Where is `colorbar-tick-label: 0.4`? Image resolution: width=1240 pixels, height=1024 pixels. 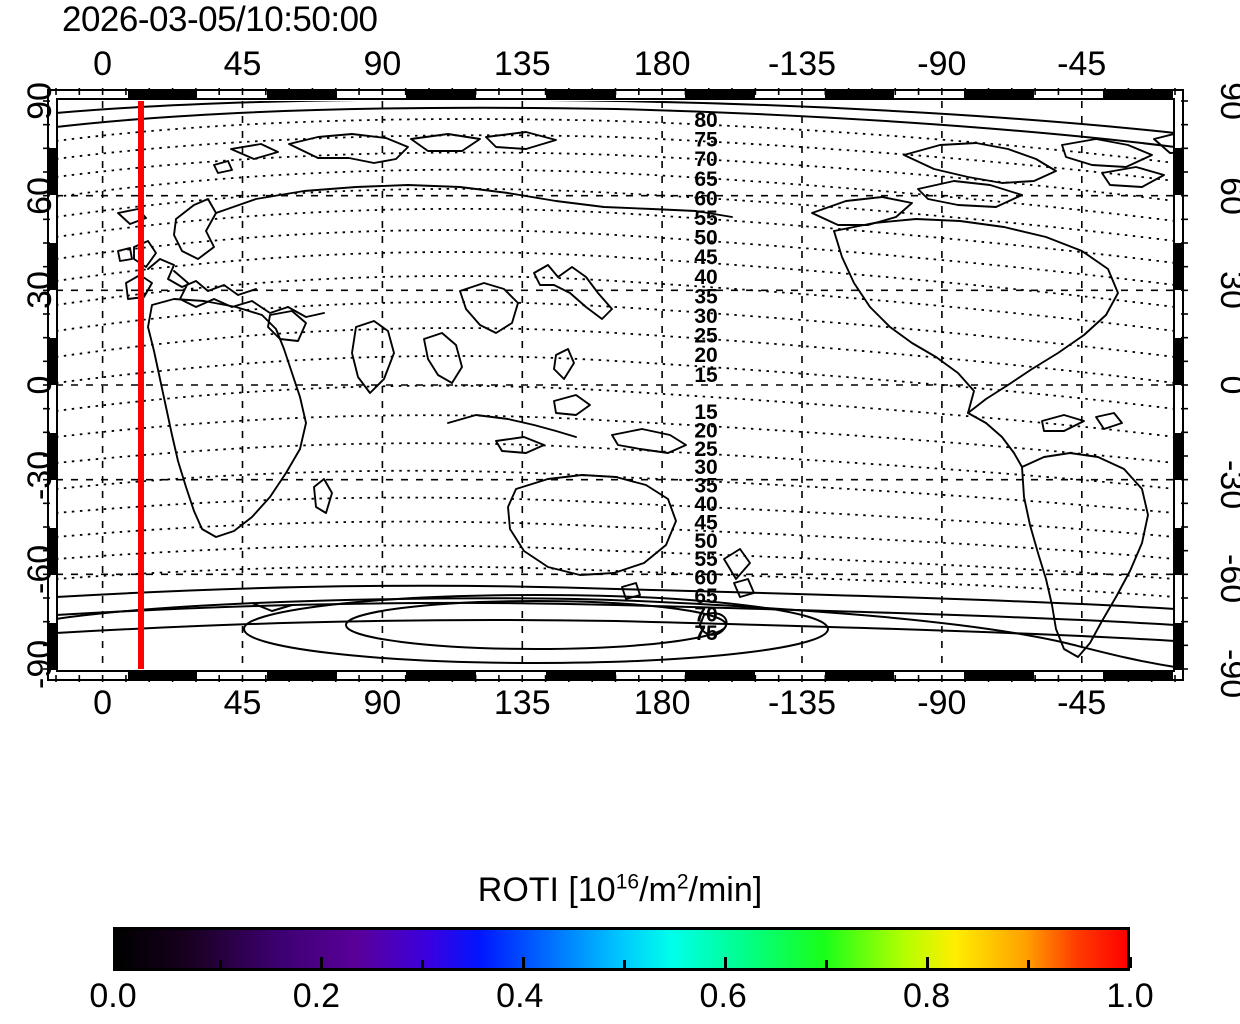 colorbar-tick-label: 0.4 is located at coordinates (520, 996).